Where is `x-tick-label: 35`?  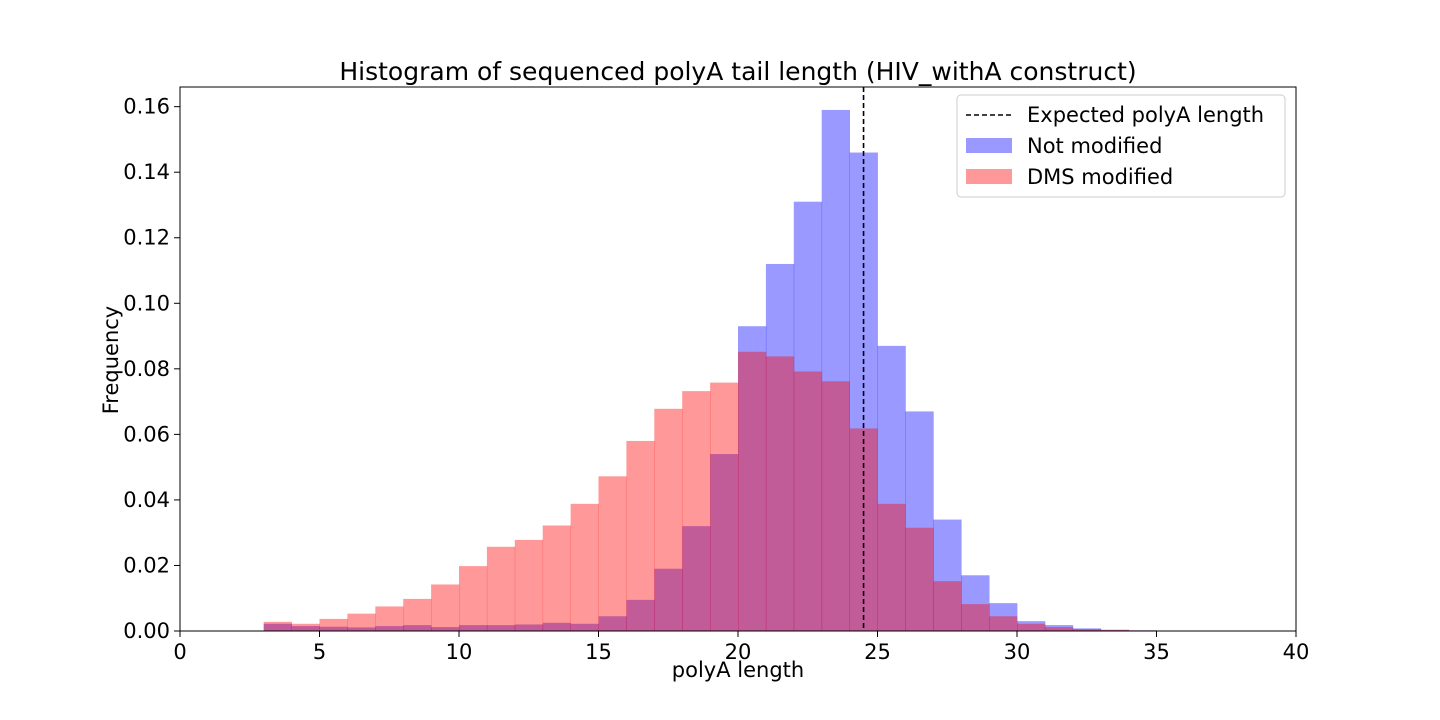 x-tick-label: 35 is located at coordinates (1156, 652).